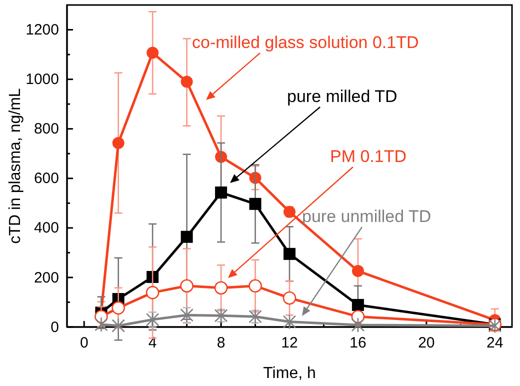 This screenshot has height=386, width=520. What do you see at coordinates (368, 156) in the screenshot?
I see `annotation: PM 0.1TD` at bounding box center [368, 156].